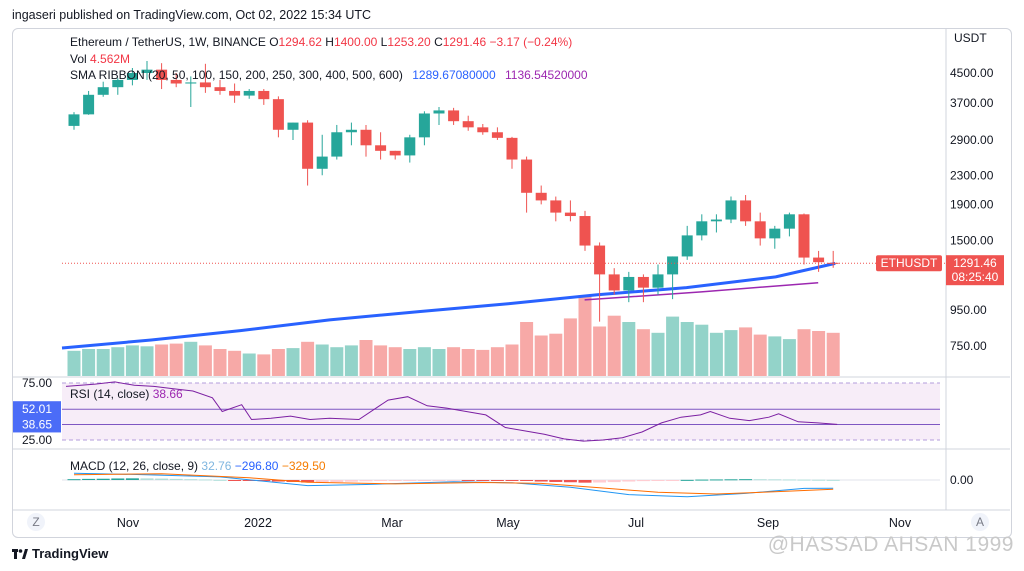 The image size is (1024, 571). What do you see at coordinates (909, 263) in the screenshot?
I see `symbol-tag-bg` at bounding box center [909, 263].